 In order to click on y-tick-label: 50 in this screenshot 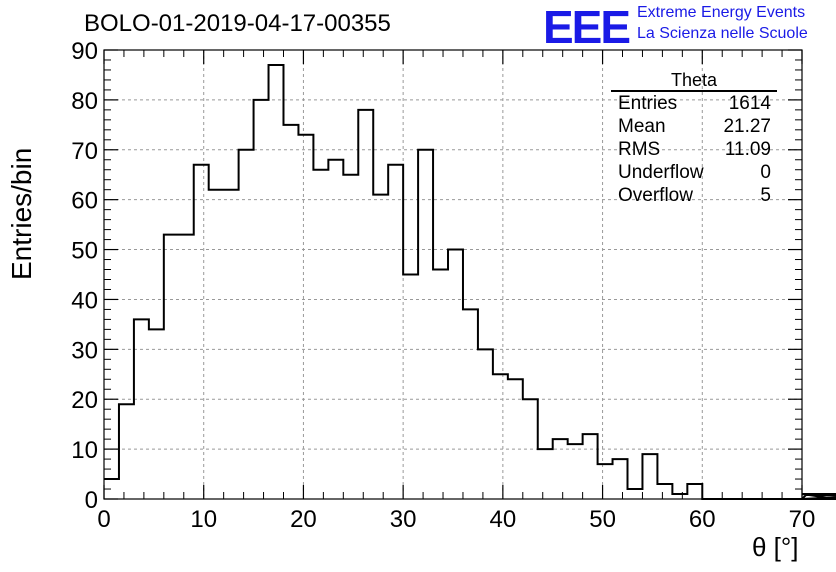, I will do `click(84, 251)`.